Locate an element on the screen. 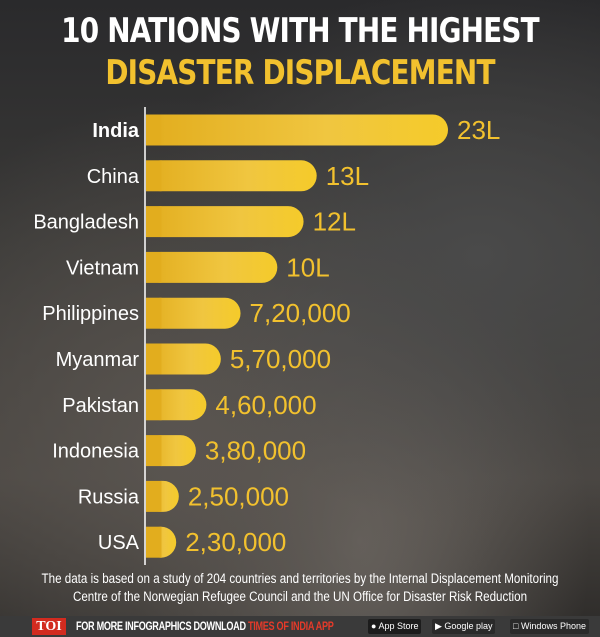 This screenshot has height=637, width=600. category-label: USA is located at coordinates (119, 543).